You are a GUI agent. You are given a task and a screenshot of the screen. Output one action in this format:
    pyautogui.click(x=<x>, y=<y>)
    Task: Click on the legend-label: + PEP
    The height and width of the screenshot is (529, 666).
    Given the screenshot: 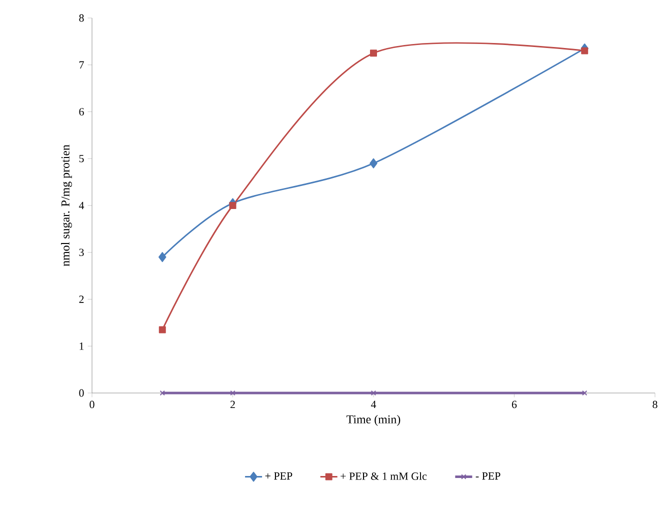 What is the action you would take?
    pyautogui.click(x=278, y=476)
    